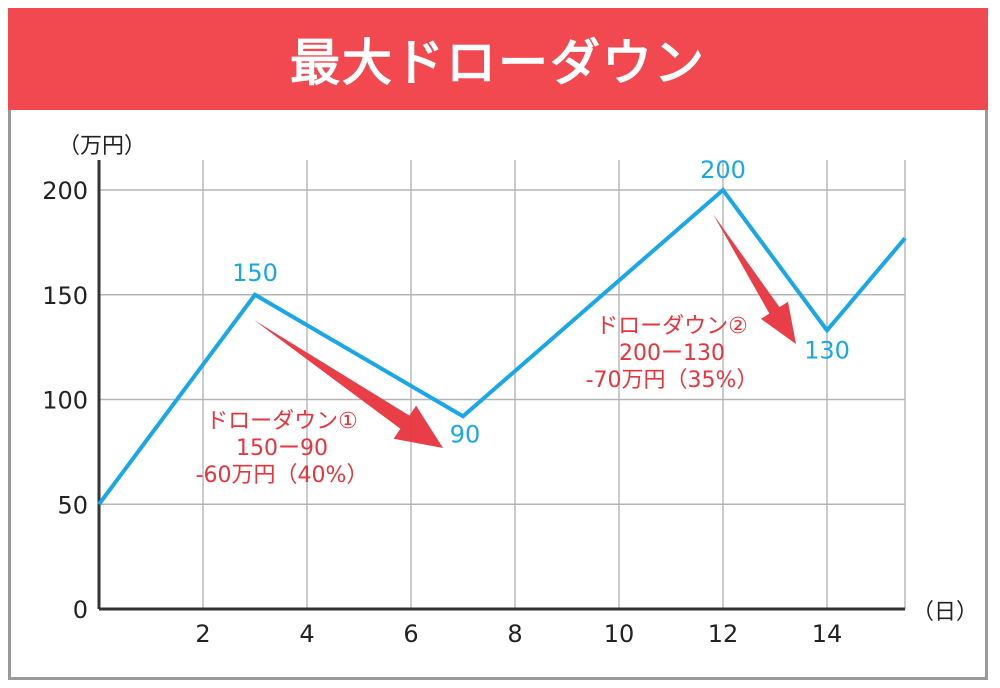 This screenshot has height=688, width=1000. Describe the element at coordinates (723, 634) in the screenshot. I see `x-tick-label: 12` at that location.